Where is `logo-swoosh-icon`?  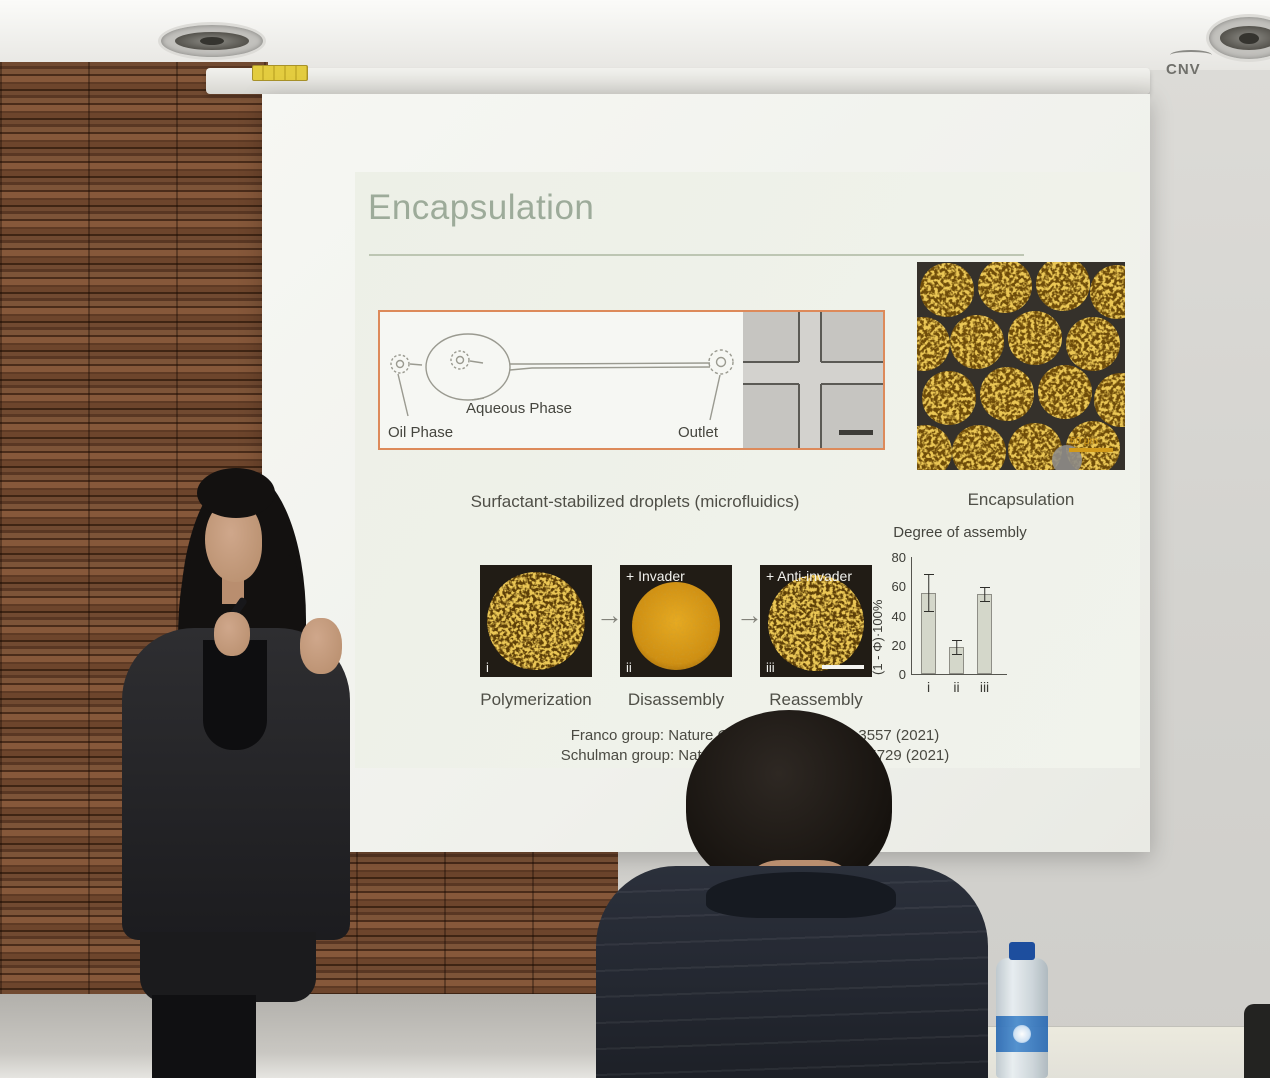
logo-swoosh-icon is located at coordinates (1191, 55).